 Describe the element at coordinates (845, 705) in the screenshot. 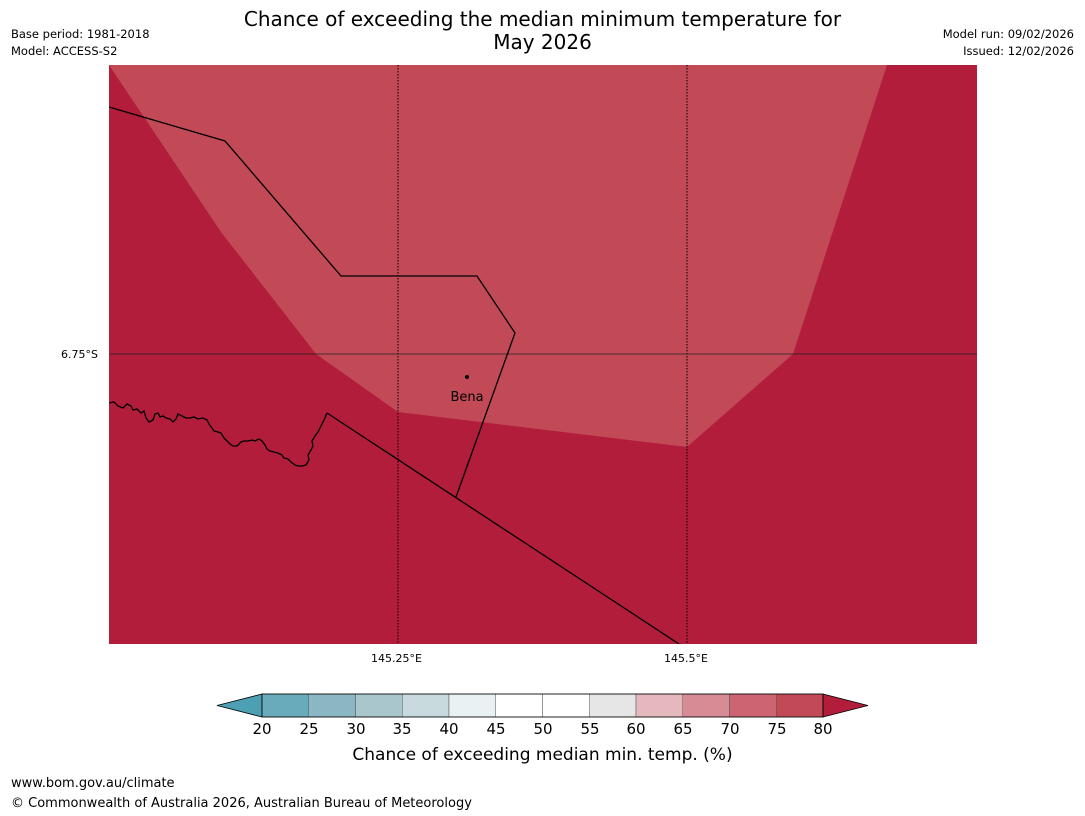

I see `colorbar-extend-above` at that location.